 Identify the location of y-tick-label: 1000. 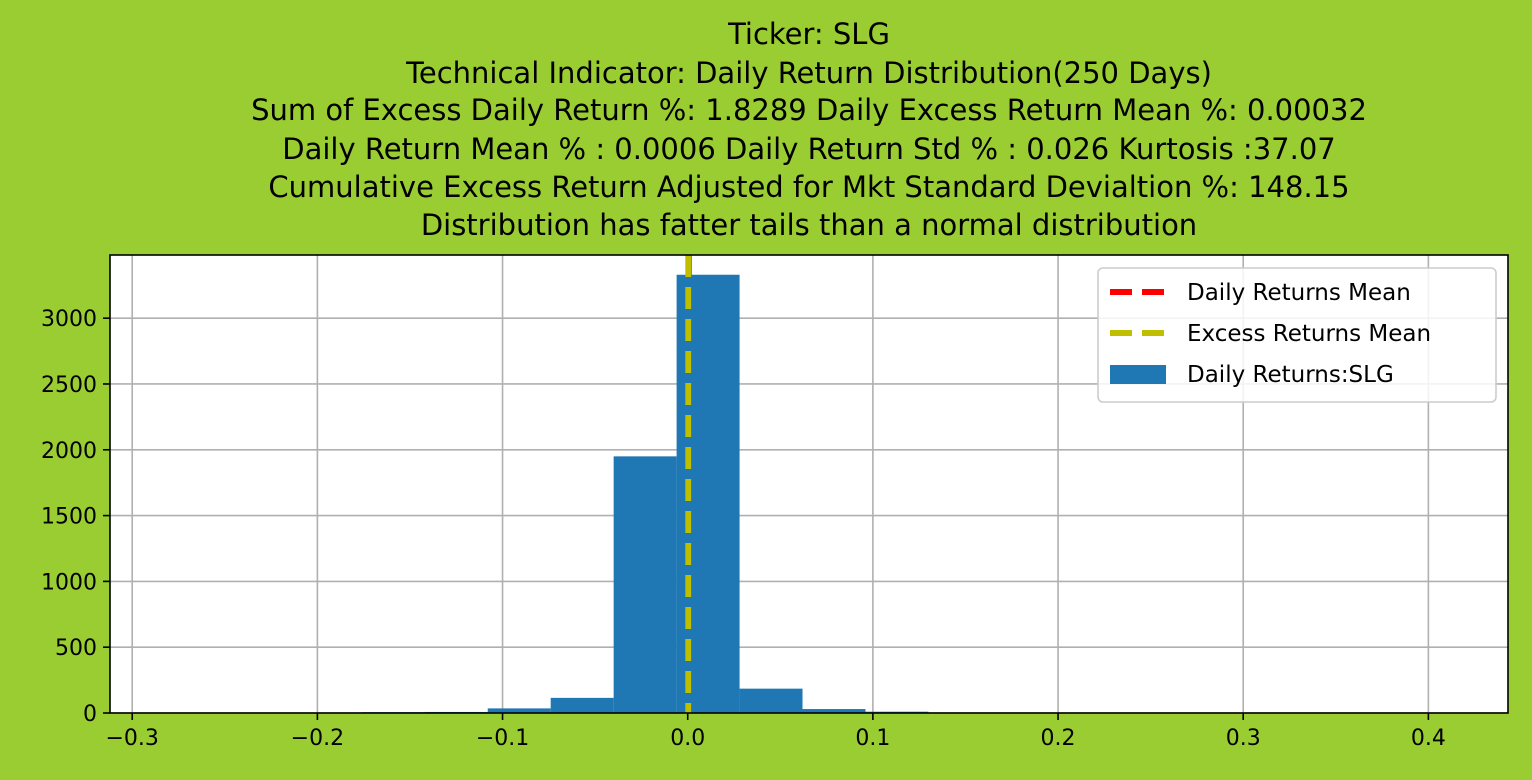
(69, 582).